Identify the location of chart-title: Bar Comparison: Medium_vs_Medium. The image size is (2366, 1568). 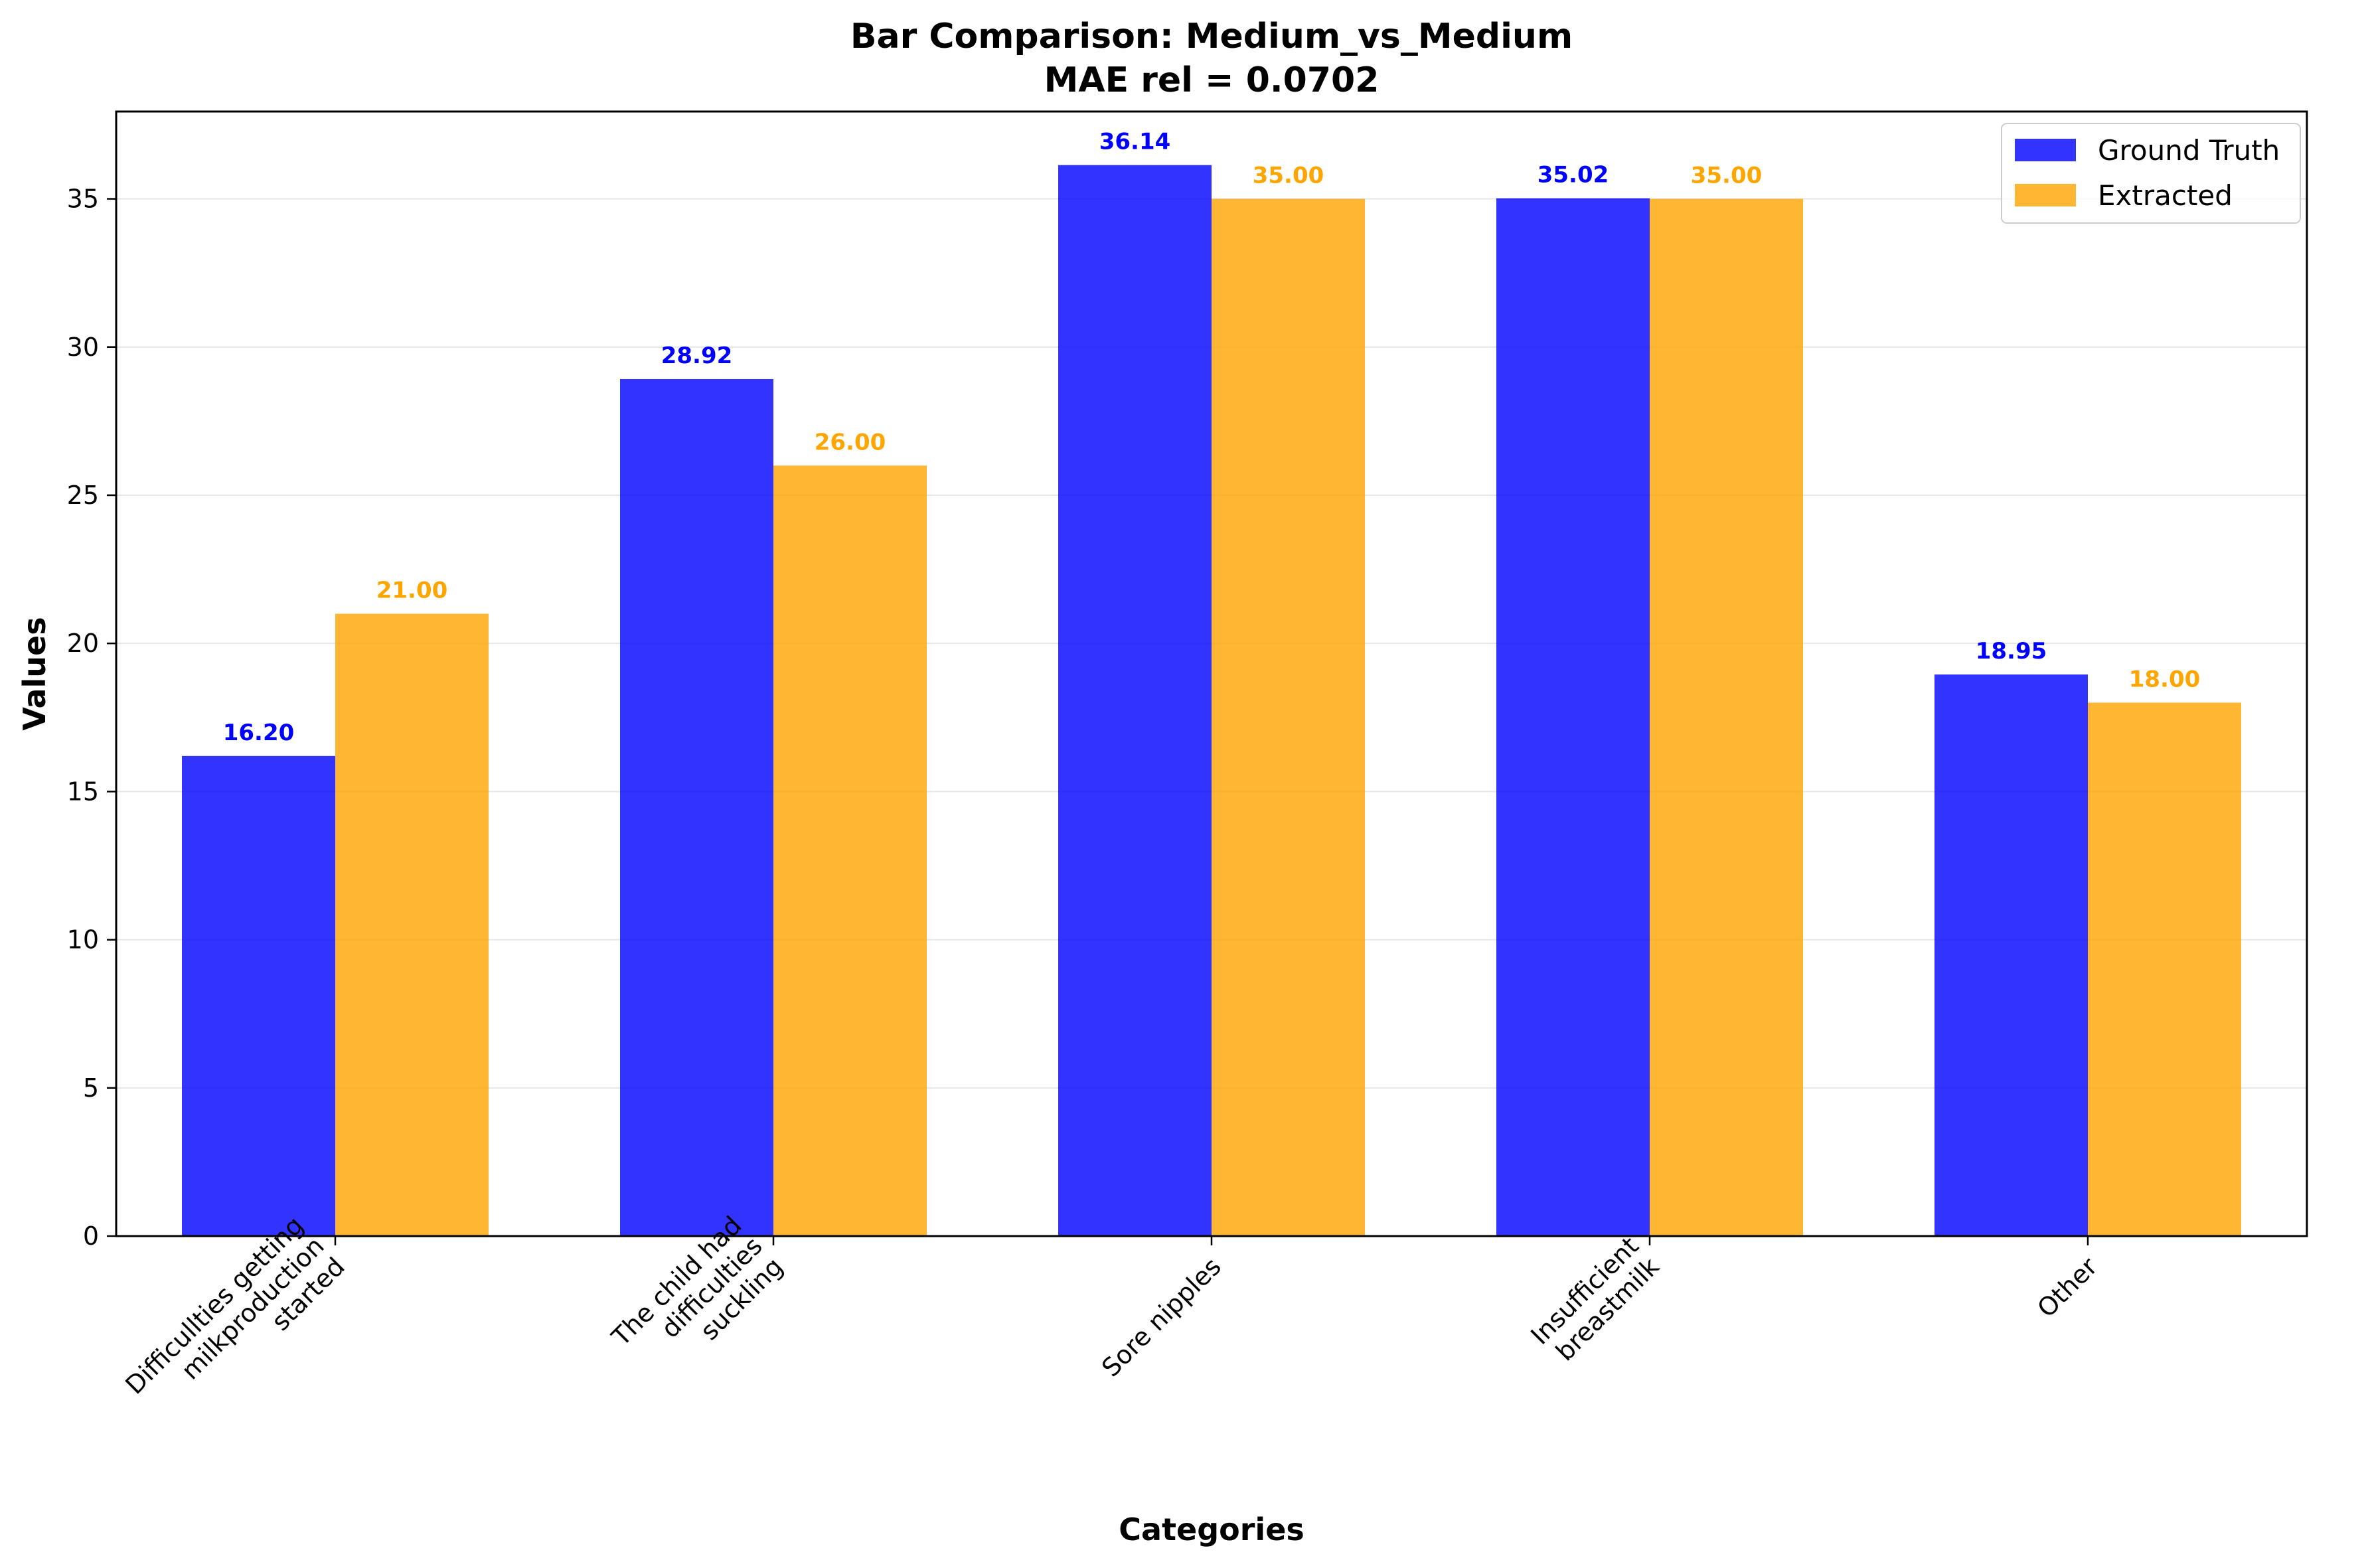
(1212, 37).